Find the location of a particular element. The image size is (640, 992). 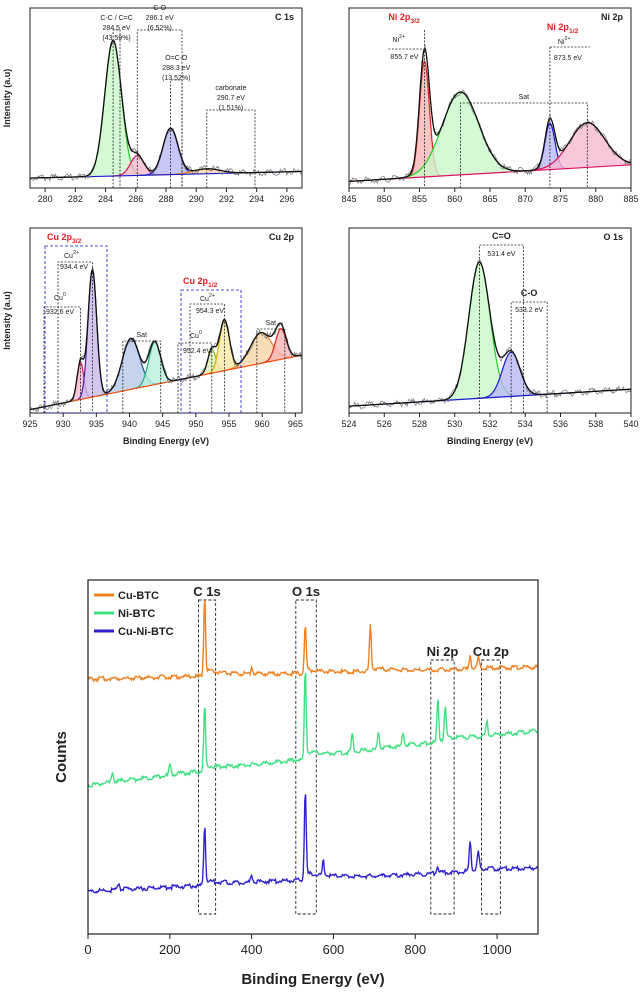

xtick-label-cu2p-960: 960 is located at coordinates (262, 424).